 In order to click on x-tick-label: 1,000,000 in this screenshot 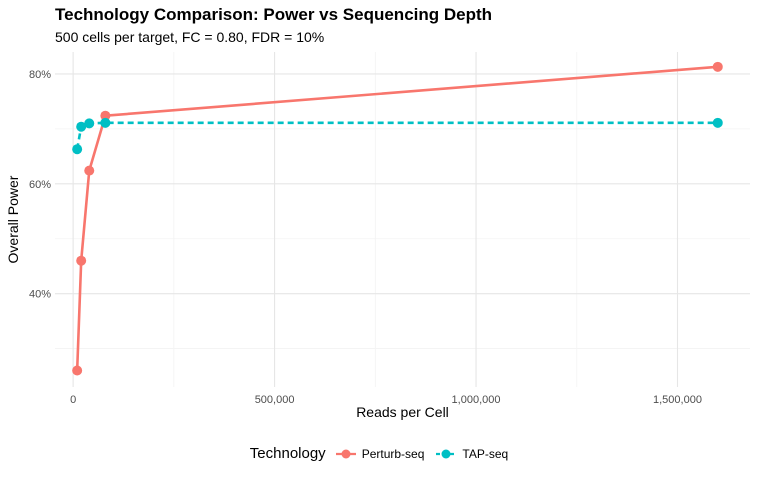, I will do `click(476, 400)`.